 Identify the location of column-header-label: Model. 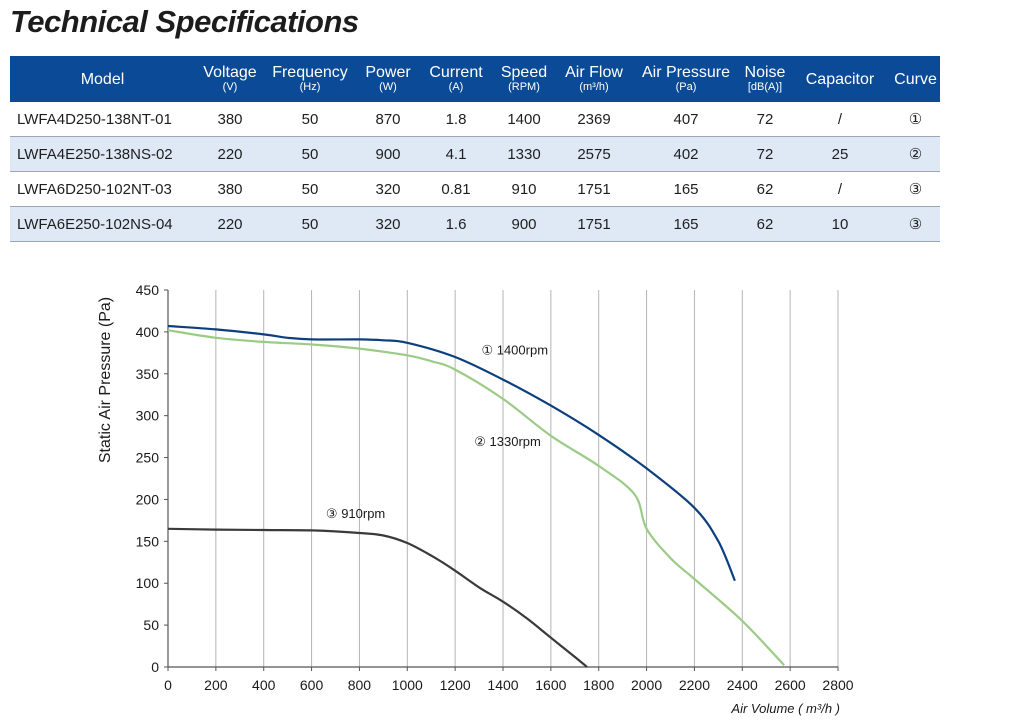
(102, 79).